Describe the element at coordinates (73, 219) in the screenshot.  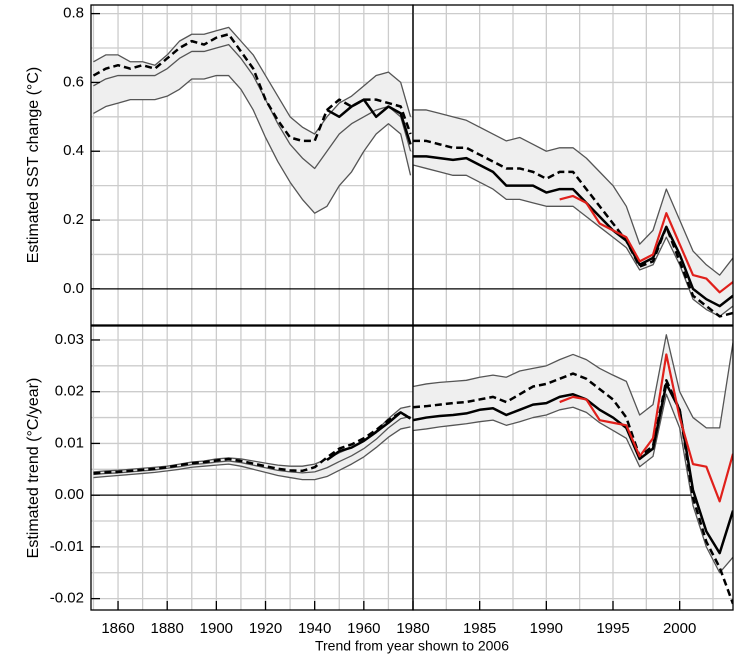
I see `y-tick-label: 0.2` at that location.